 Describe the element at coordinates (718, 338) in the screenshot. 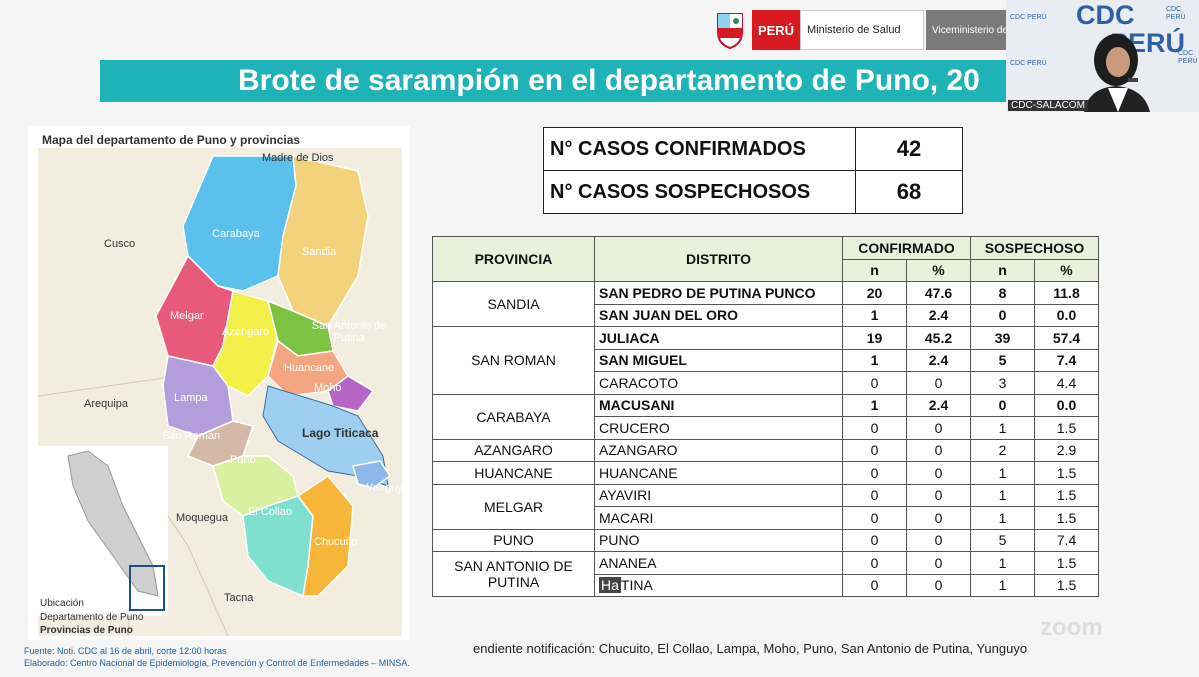

I see `distrito-cell: JULIACA` at that location.